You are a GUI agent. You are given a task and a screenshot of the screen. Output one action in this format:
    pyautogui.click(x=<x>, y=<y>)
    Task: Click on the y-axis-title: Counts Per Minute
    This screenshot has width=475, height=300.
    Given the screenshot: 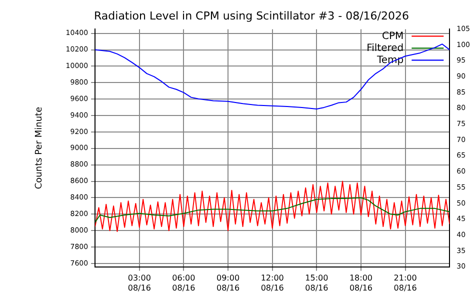 What is the action you would take?
    pyautogui.click(x=39, y=148)
    